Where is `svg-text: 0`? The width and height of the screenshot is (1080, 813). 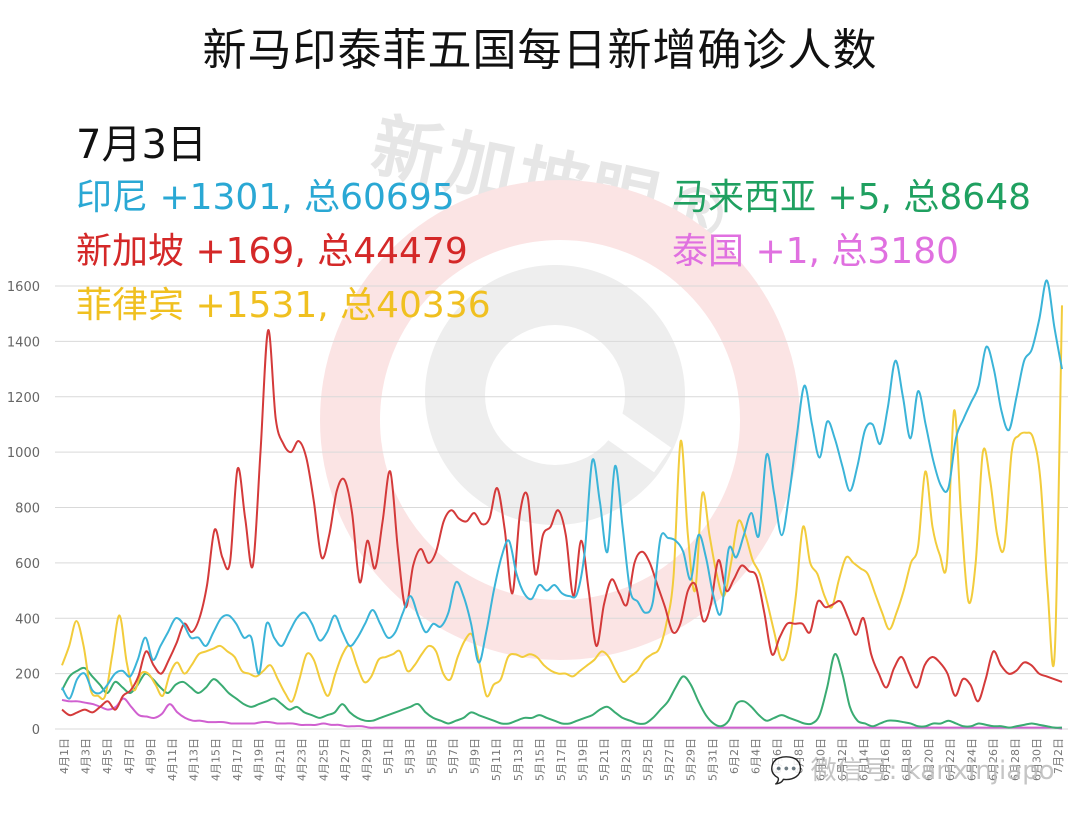
svg-text: 0 is located at coordinates (36, 730).